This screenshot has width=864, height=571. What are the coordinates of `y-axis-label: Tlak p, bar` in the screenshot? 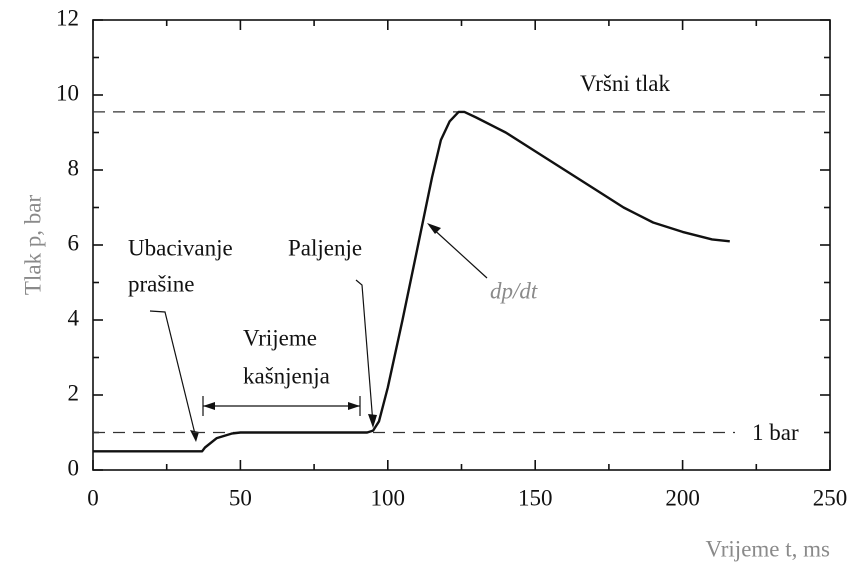 It's located at (32, 245).